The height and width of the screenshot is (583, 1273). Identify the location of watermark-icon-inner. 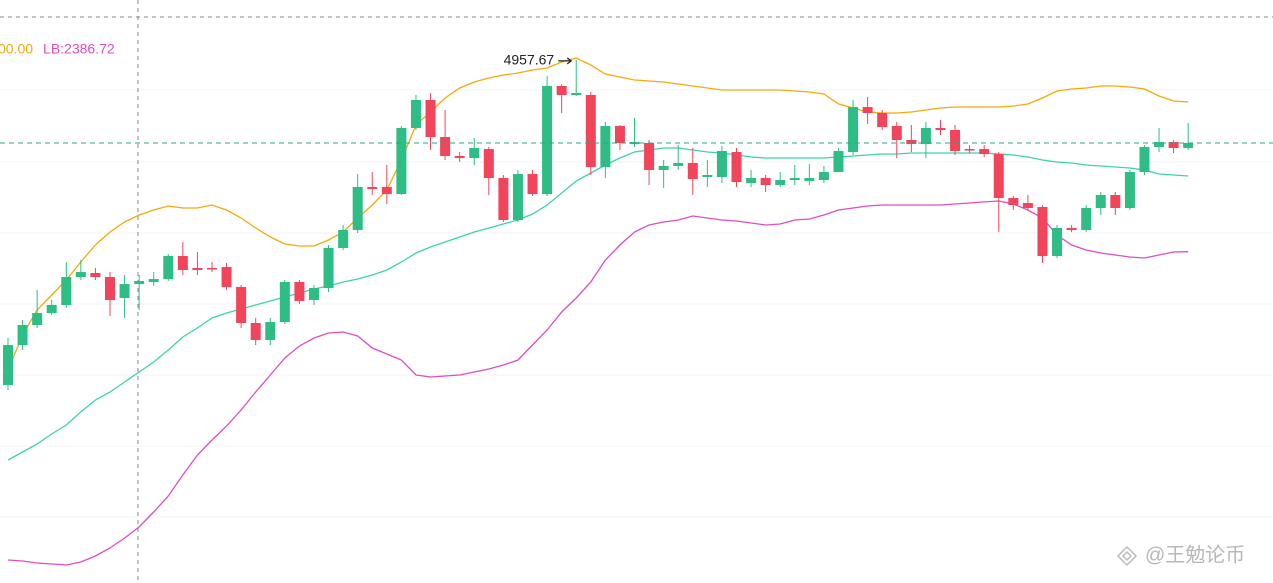
(1127, 556).